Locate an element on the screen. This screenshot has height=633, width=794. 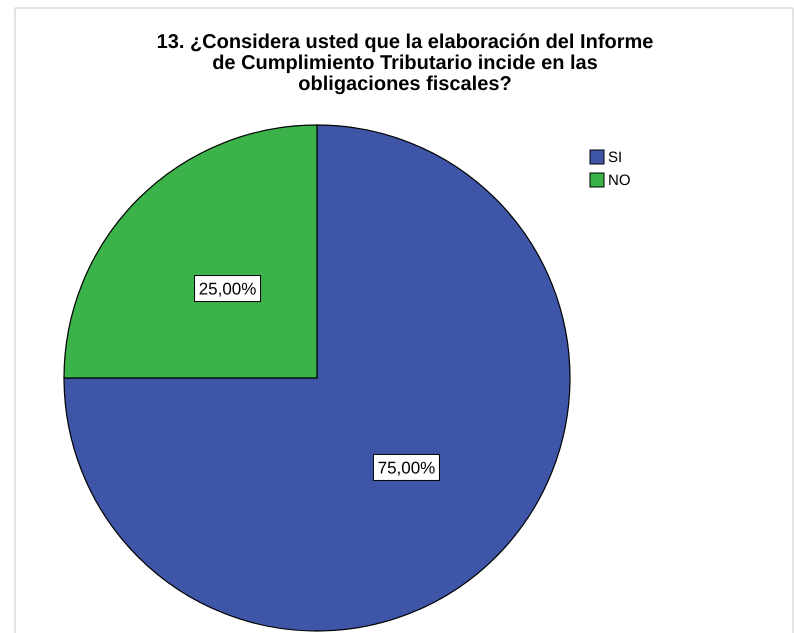
chart-title: 13. ¿Considera usted que la elaboración del Informe de Cumplimiento Tributario incide en las obligaciones fiscales? is located at coordinates (405, 63).